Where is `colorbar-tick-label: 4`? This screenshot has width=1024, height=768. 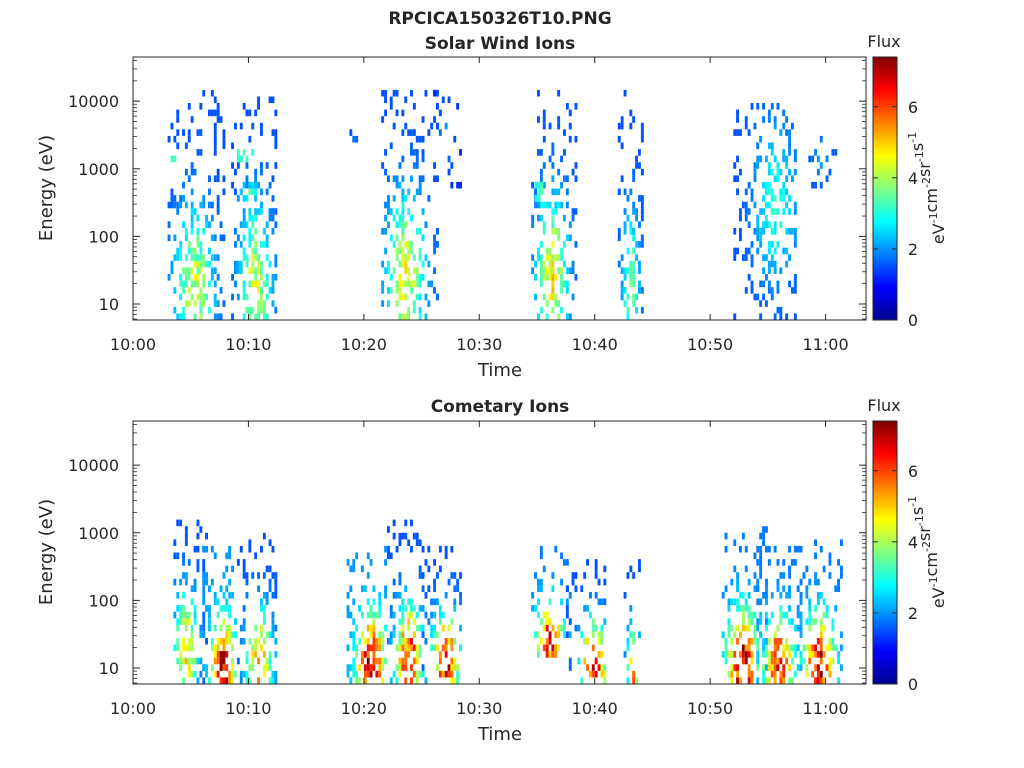
colorbar-tick-label: 4 is located at coordinates (913, 178).